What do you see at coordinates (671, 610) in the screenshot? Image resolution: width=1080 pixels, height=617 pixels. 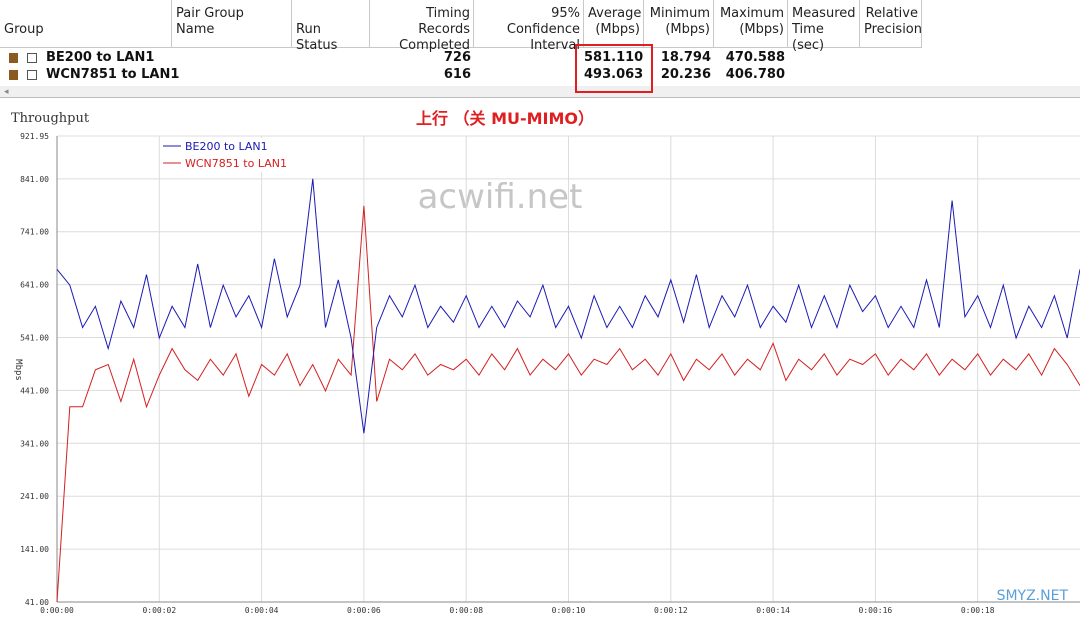 I see `x-tick-label: 0:00:12` at bounding box center [671, 610].